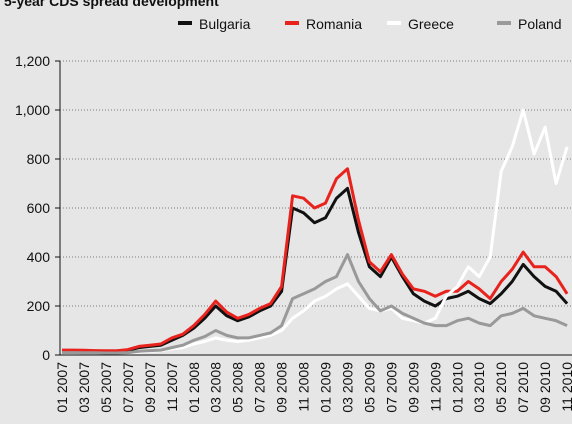  I want to click on x-tick-label: 07 2009, so click(391, 387).